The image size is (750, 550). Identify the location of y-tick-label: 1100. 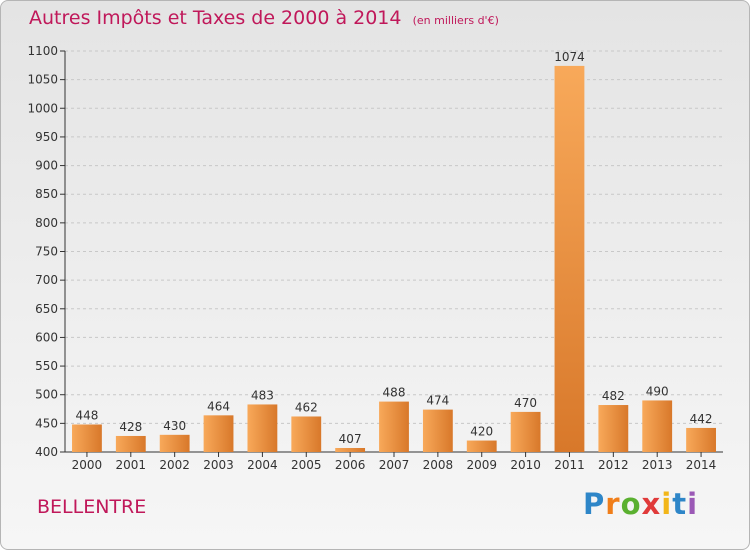
(42, 51).